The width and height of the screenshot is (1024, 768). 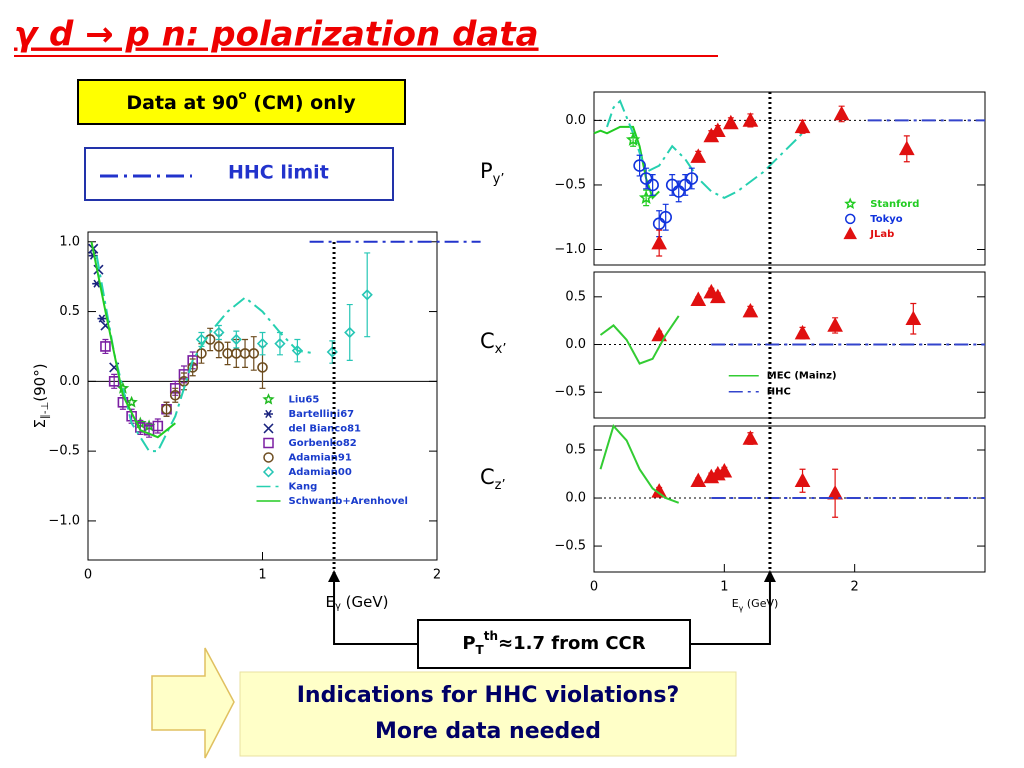 What do you see at coordinates (575, 450) in the screenshot?
I see `y-tick-label: 0.5` at bounding box center [575, 450].